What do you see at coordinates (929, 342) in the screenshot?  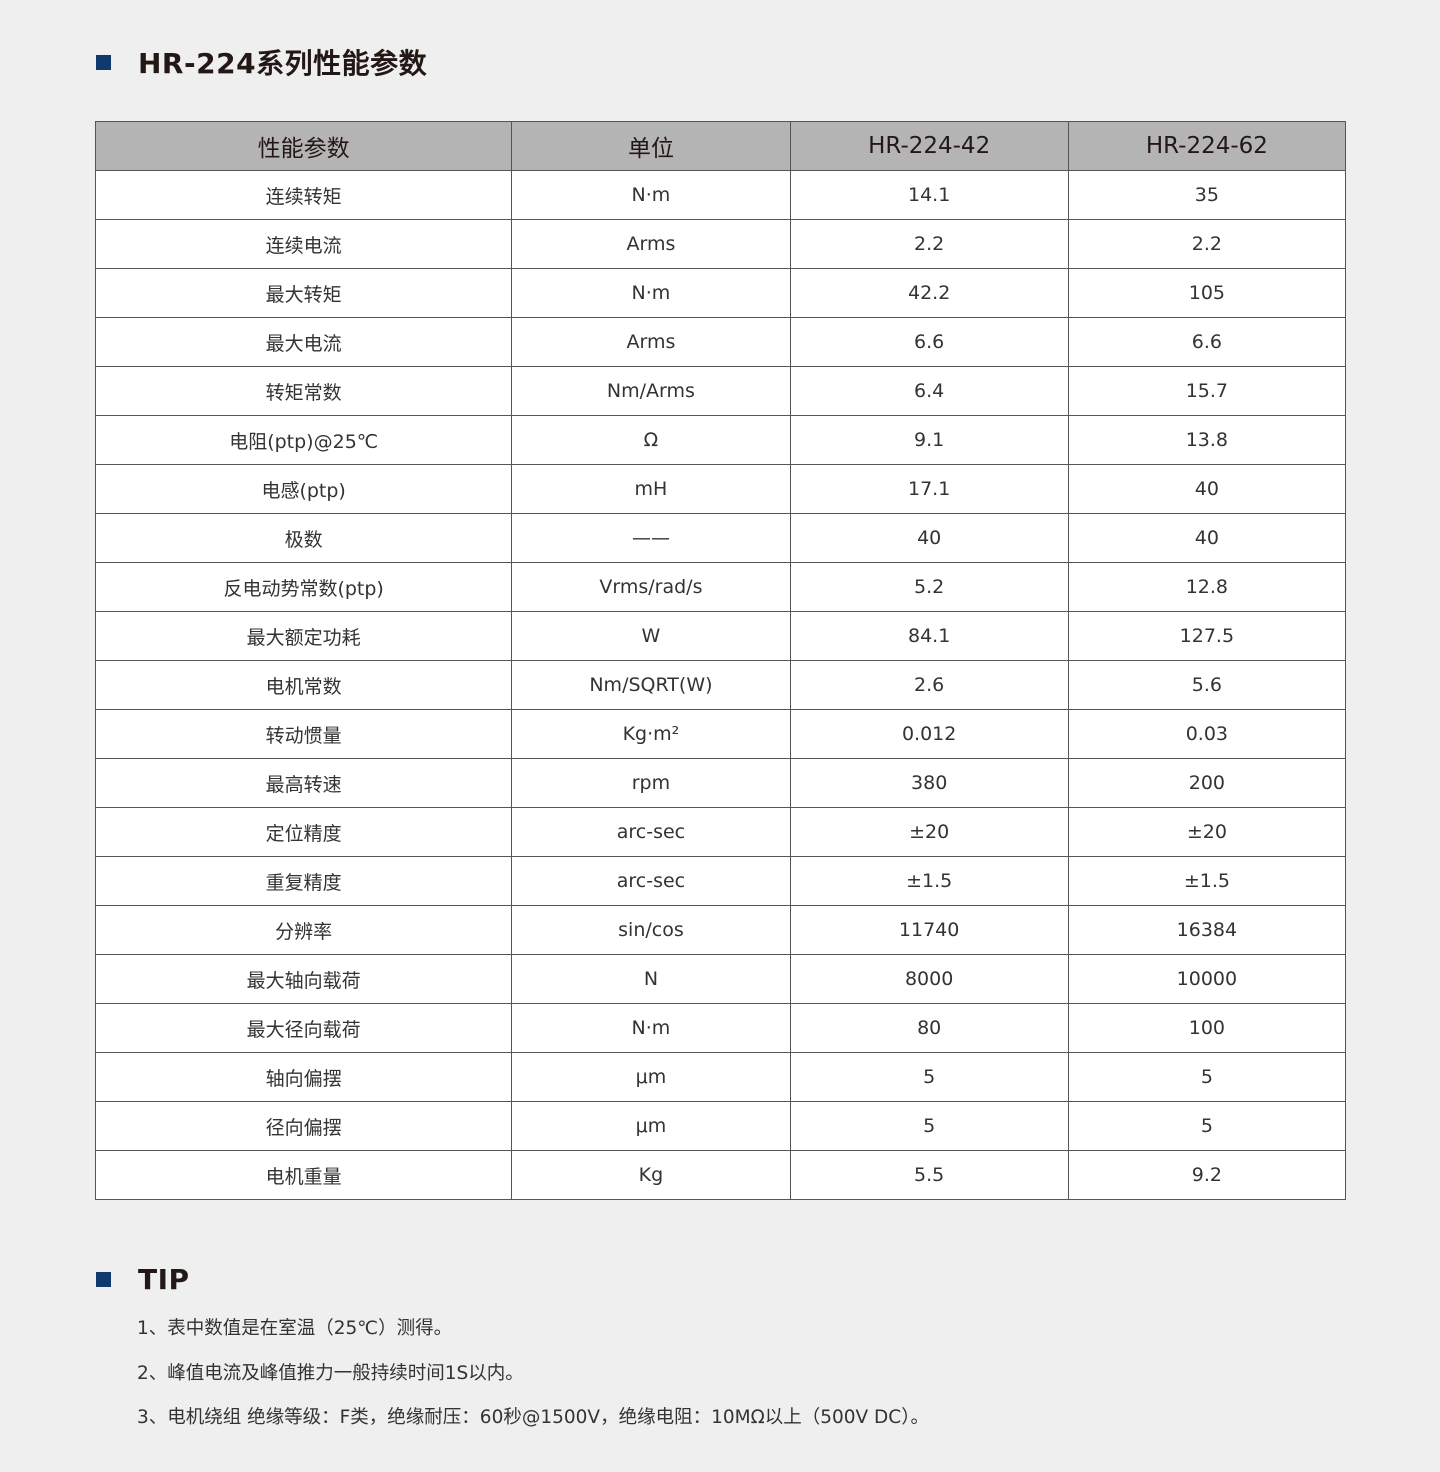 I see `cell-model-42: 6.6` at bounding box center [929, 342].